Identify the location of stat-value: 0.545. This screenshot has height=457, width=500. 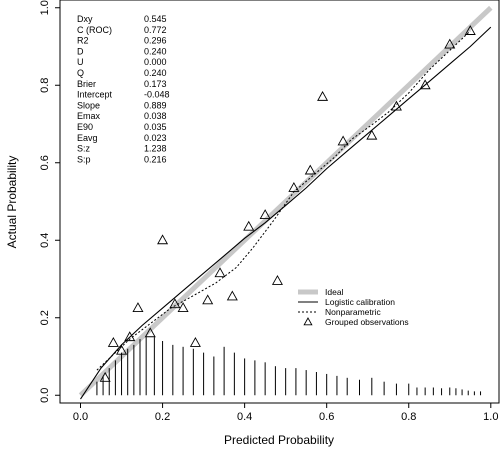
(155, 19).